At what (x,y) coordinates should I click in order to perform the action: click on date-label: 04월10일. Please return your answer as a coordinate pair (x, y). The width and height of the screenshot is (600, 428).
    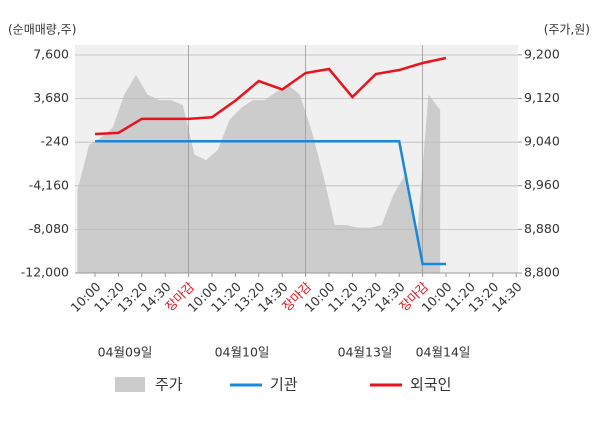
    Looking at the image, I should click on (242, 352).